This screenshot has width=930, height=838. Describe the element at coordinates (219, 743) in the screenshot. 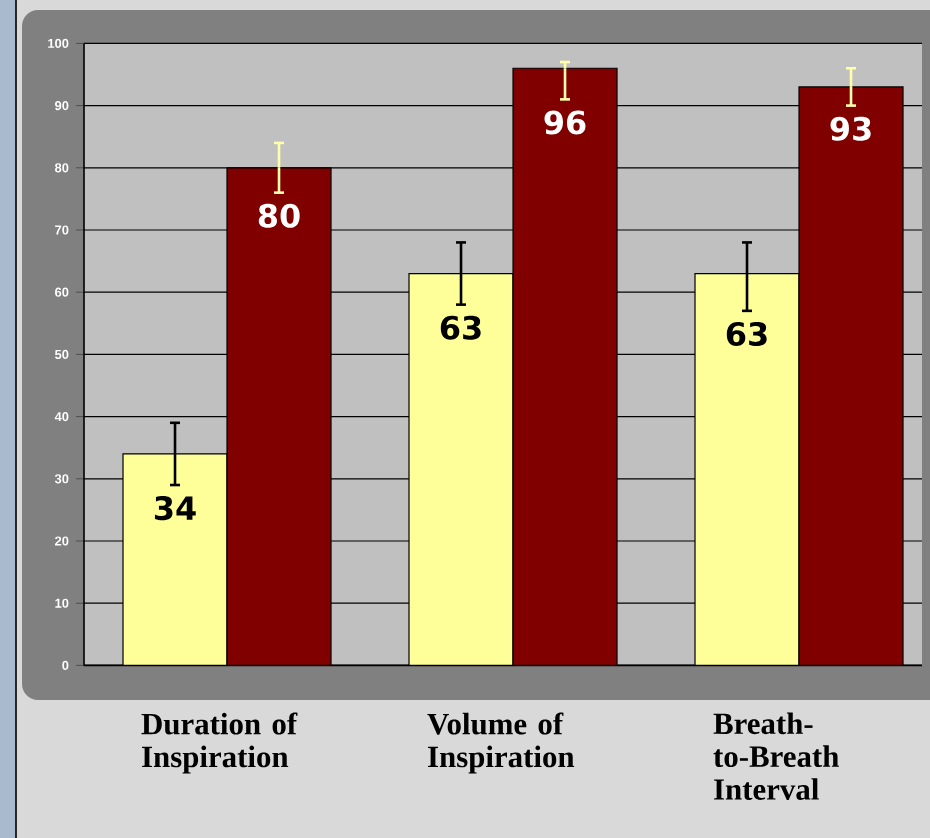

I see `x-tick-label: Duration of Inspiration` at that location.